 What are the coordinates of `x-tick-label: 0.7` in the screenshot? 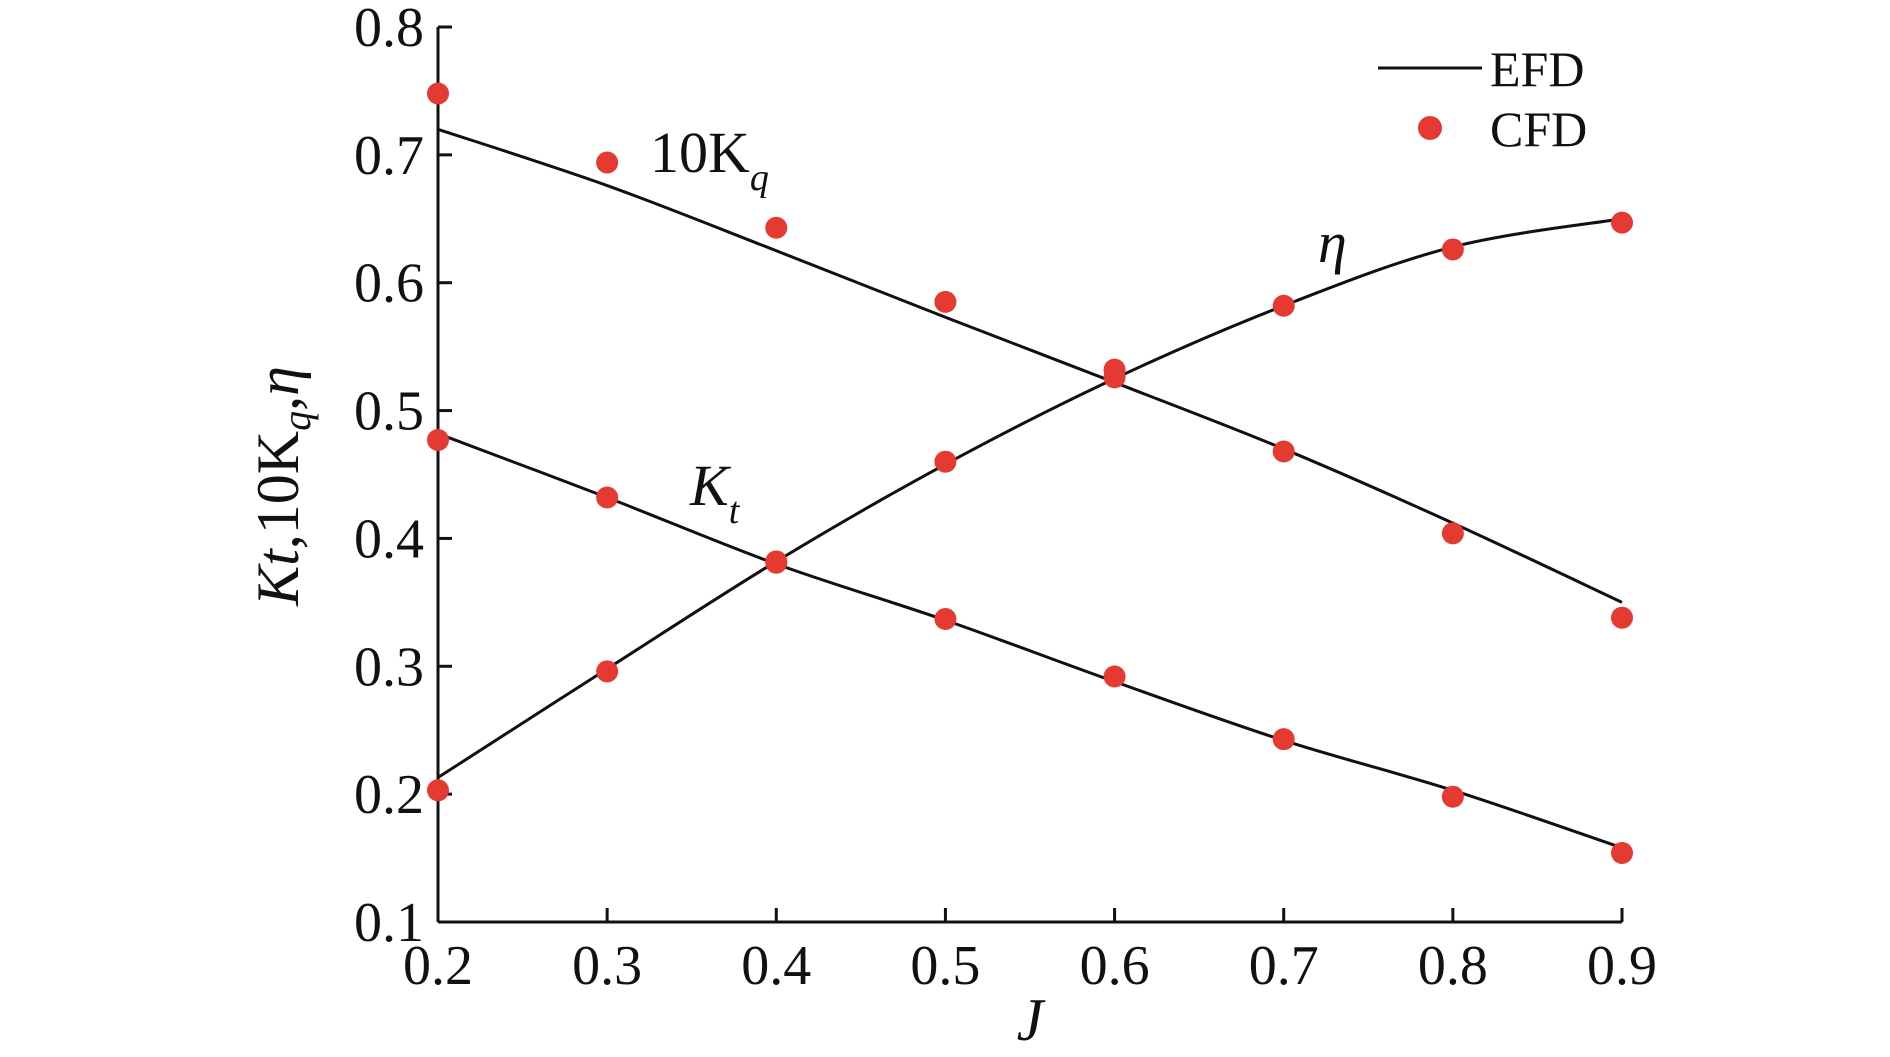 It's located at (1284, 966).